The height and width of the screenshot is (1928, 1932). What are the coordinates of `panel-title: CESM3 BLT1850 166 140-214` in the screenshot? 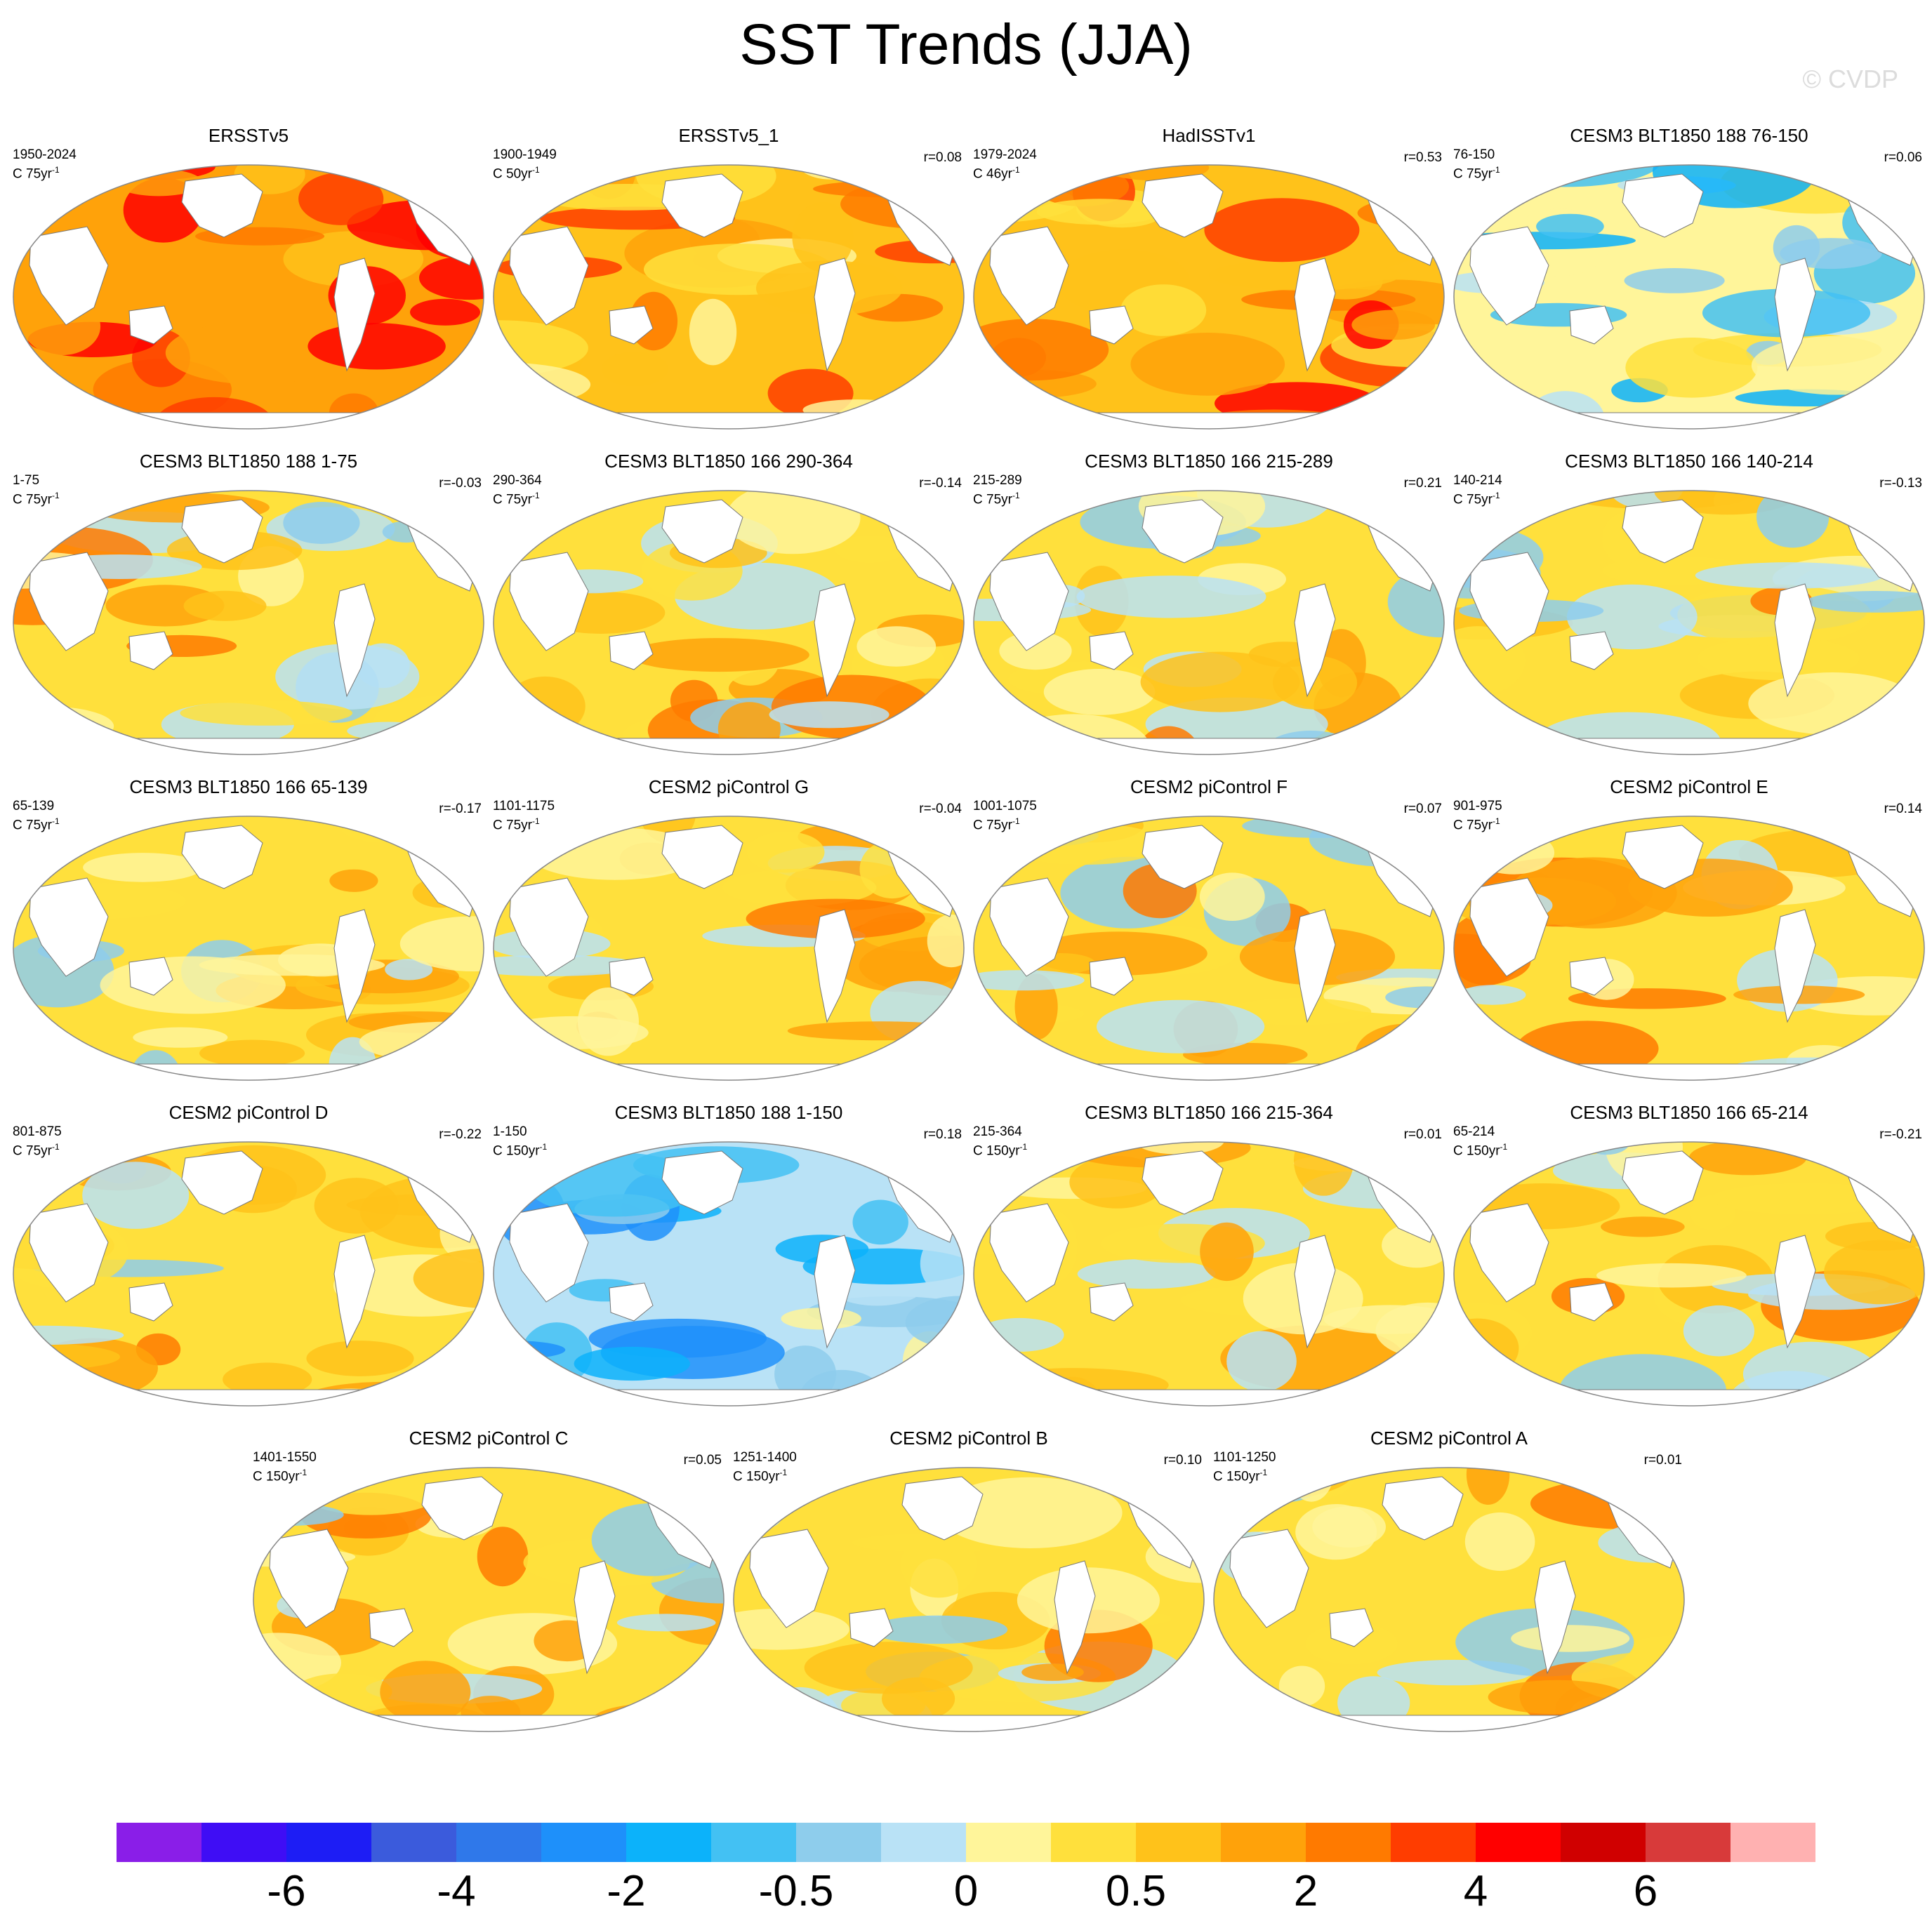 It's located at (1689, 462).